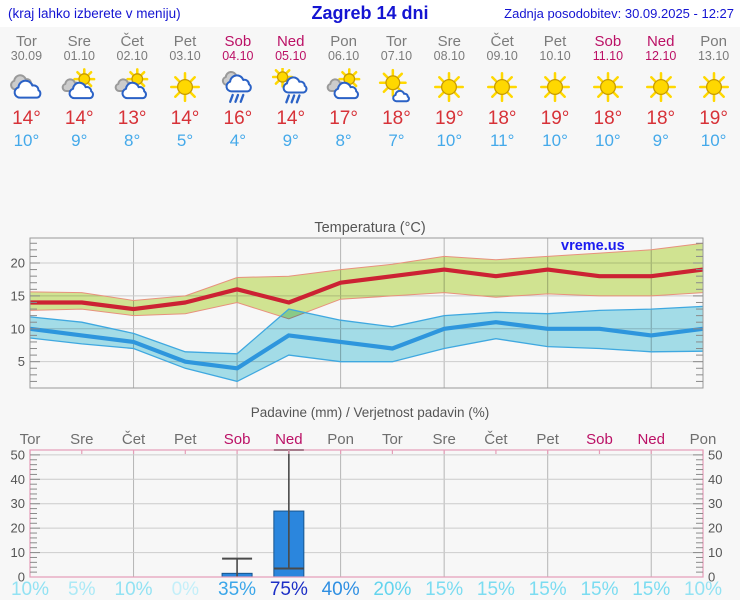  Describe the element at coordinates (78, 84) in the screenshot. I see `partly-cloudy-icon` at that location.